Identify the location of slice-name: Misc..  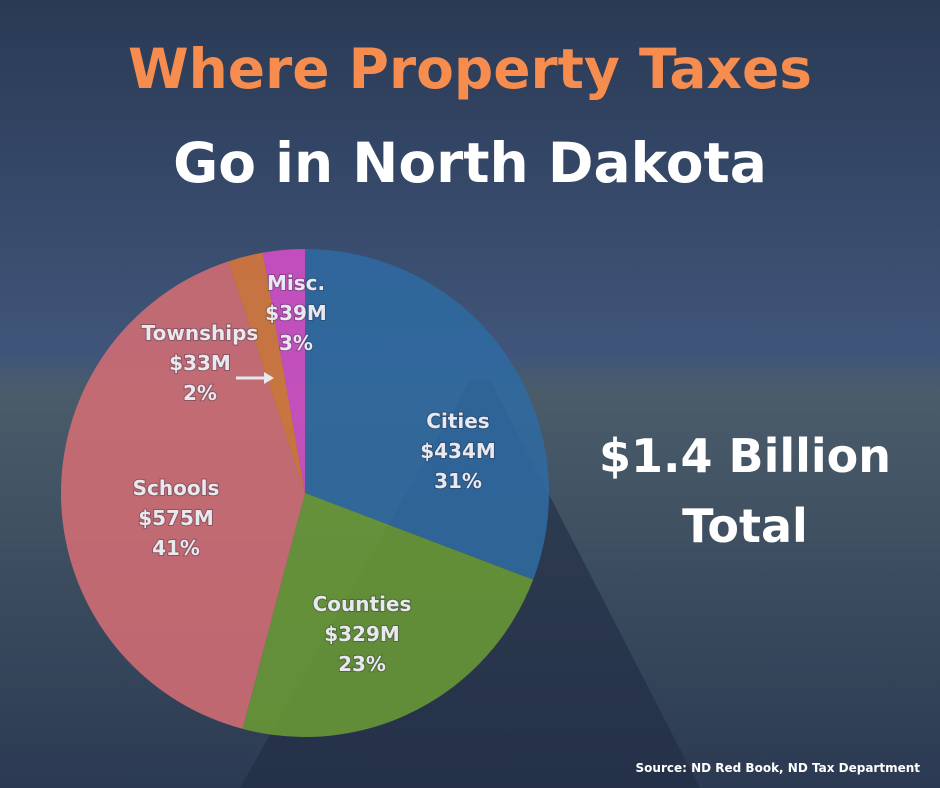
(296, 283).